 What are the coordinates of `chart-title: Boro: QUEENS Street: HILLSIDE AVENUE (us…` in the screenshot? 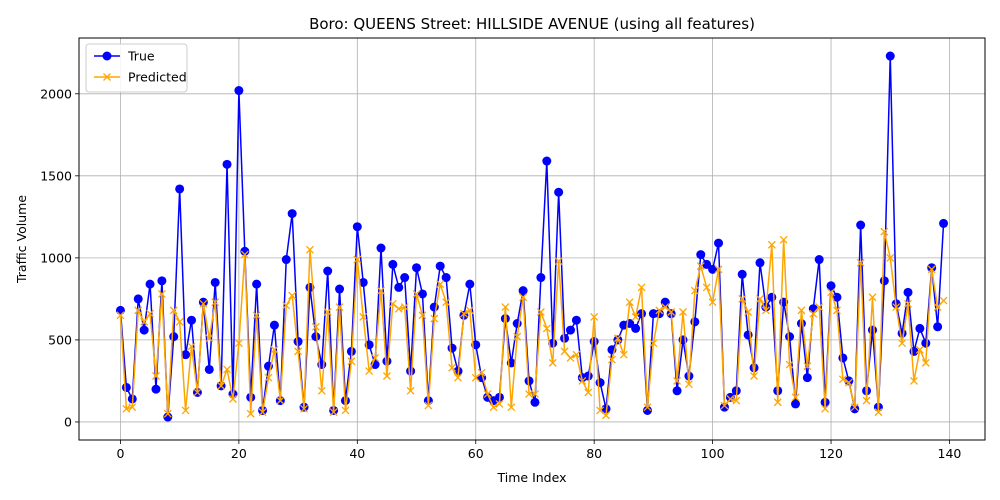 It's located at (532, 24).